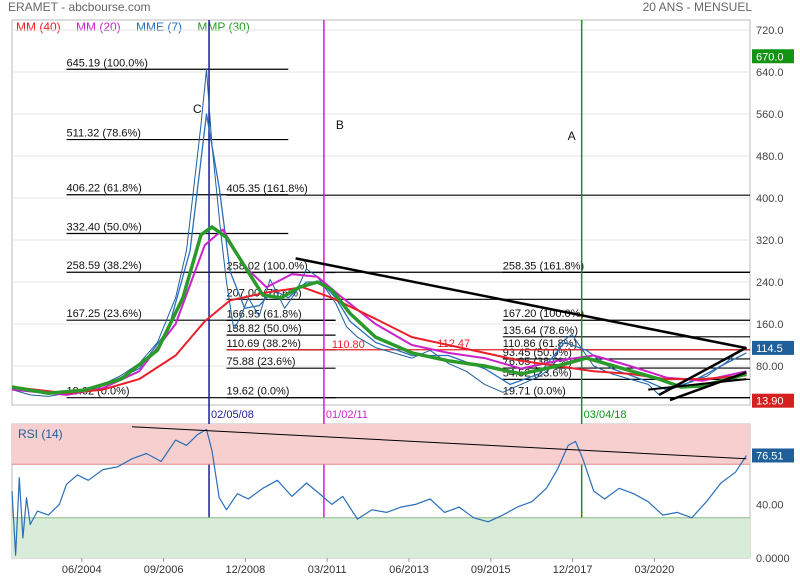 Image resolution: width=800 pixels, height=580 pixels. Describe the element at coordinates (263, 329) in the screenshot. I see `fib-level-label: 138.82 (50.0%)` at that location.